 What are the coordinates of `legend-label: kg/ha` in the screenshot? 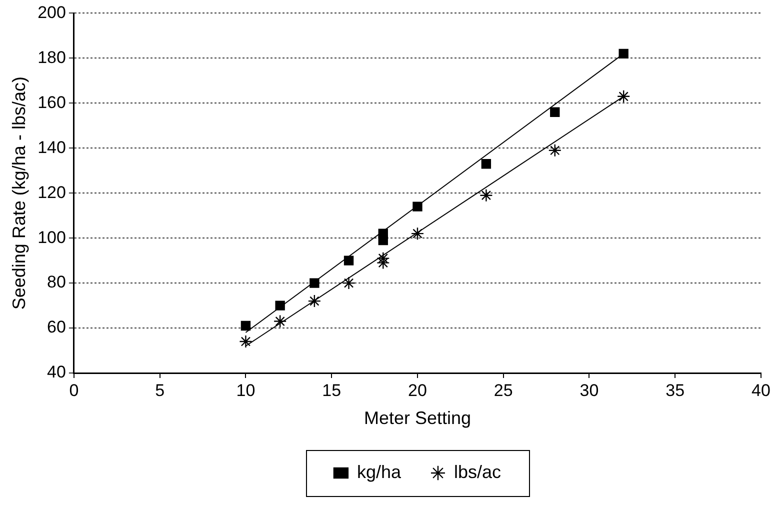 It's located at (379, 472).